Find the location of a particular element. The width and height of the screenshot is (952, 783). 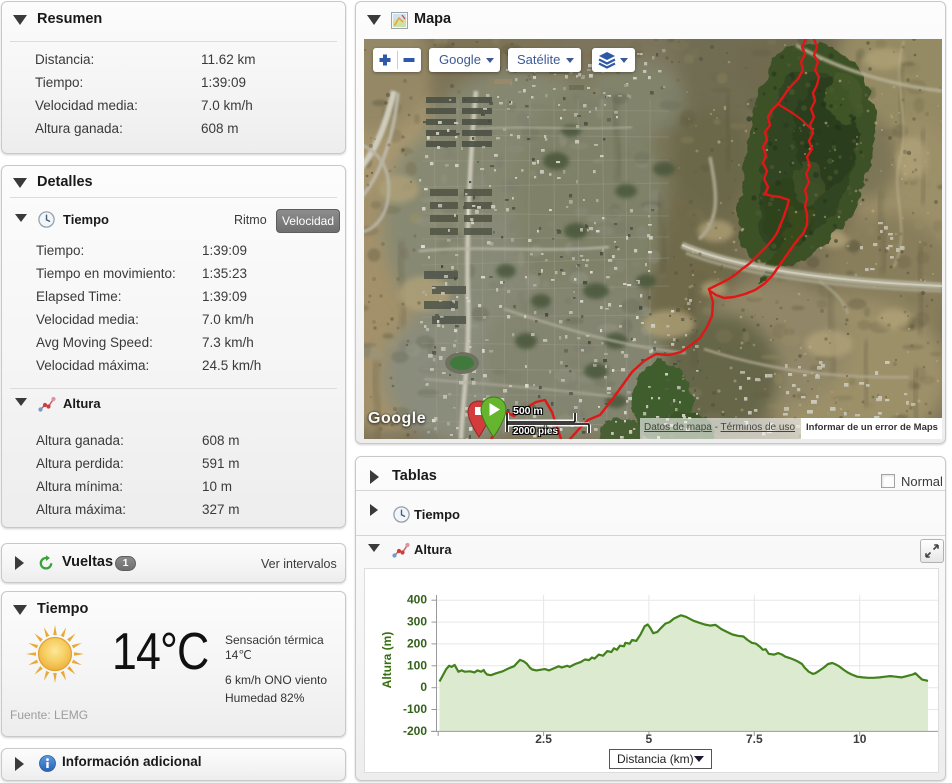

svg-text: 100 is located at coordinates (417, 665).